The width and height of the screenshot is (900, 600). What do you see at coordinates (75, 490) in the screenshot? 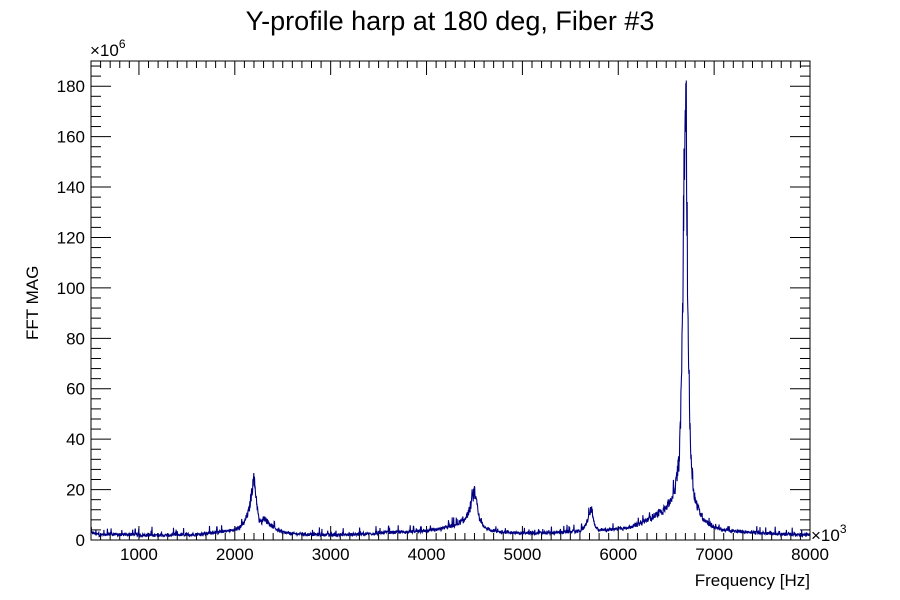
I see `y-tick-label: 20` at bounding box center [75, 490].